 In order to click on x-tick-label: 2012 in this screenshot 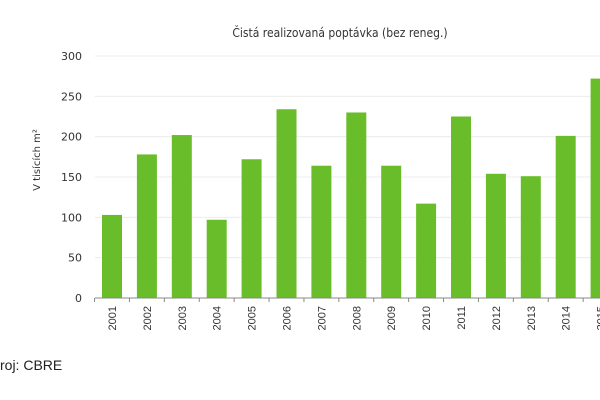, I will do `click(497, 318)`.